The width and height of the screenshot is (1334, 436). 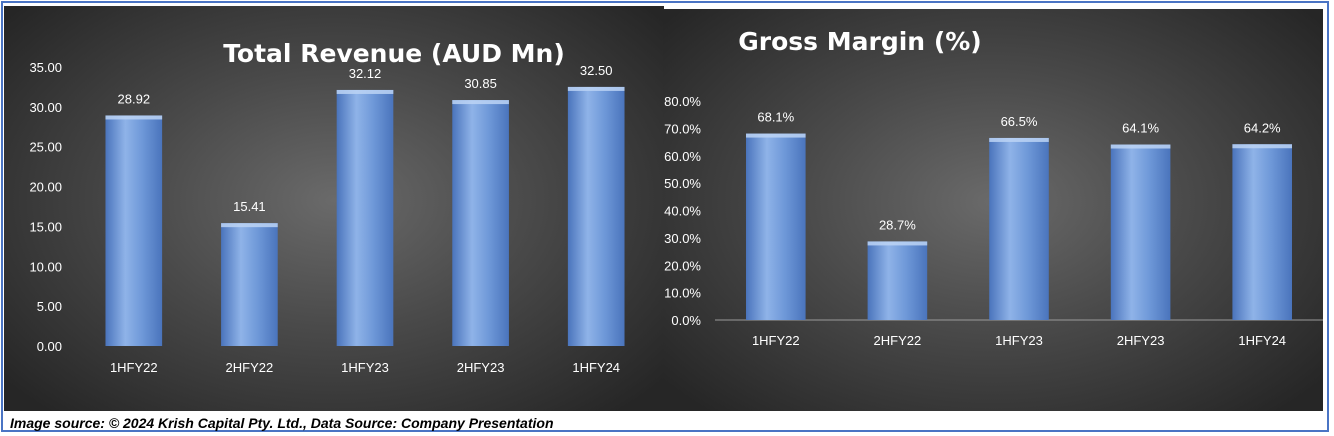 What do you see at coordinates (45, 107) in the screenshot?
I see `y-tick-label: 30.00` at bounding box center [45, 107].